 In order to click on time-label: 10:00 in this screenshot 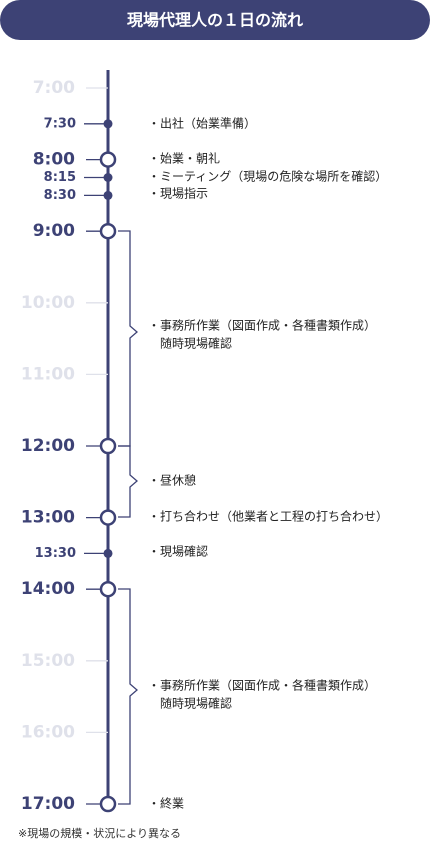, I will do `click(48, 303)`.